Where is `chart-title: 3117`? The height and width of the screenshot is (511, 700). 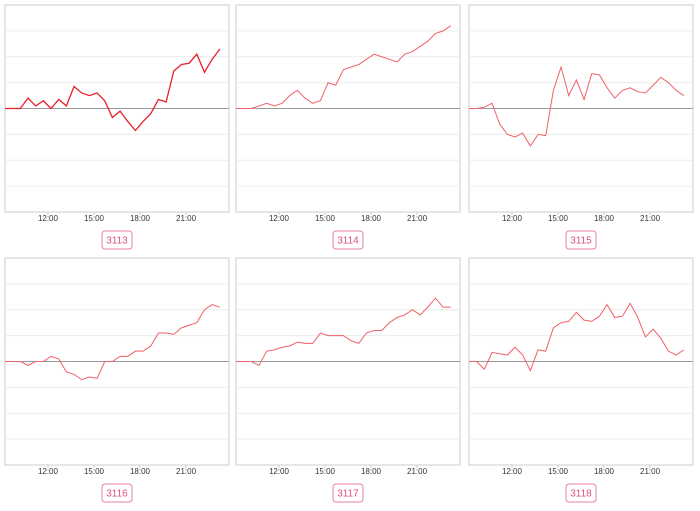
chart-title: 3117 is located at coordinates (348, 494).